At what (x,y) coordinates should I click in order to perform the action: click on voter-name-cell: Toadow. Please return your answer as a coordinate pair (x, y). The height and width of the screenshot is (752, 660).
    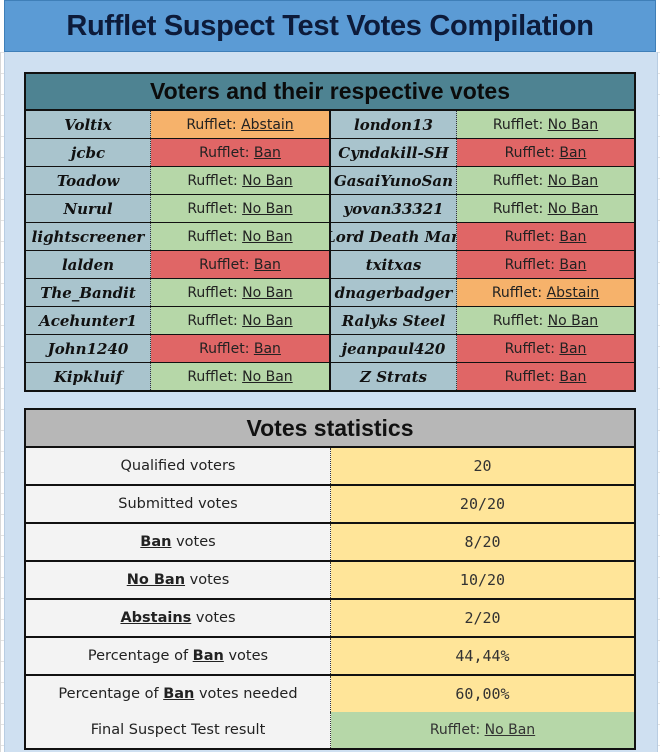
    Looking at the image, I should click on (88, 180).